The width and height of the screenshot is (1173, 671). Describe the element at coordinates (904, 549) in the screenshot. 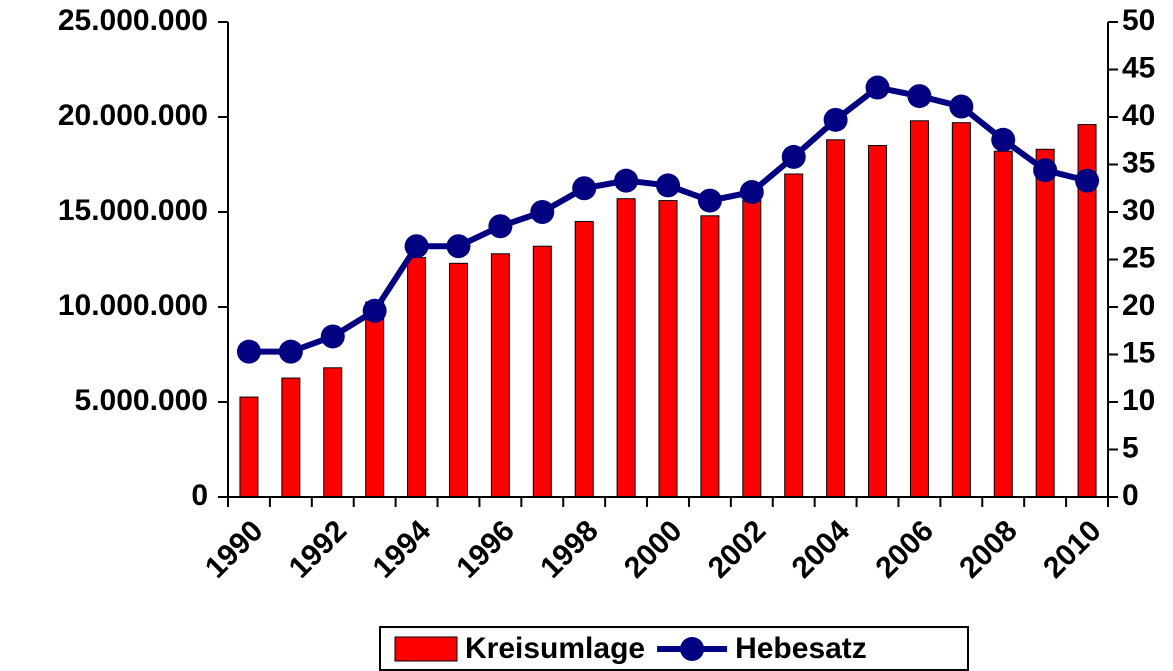

I see `x-tick-label: 2006` at that location.